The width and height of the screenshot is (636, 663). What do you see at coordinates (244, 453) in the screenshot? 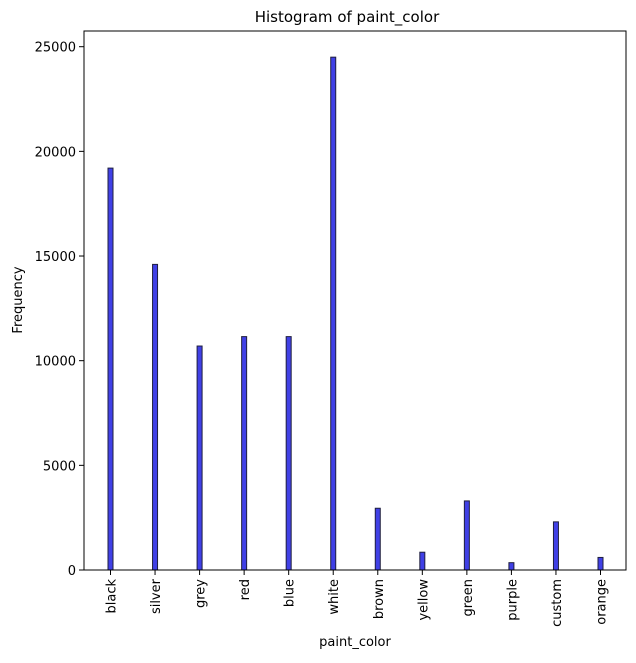
I see `bar-red` at bounding box center [244, 453].